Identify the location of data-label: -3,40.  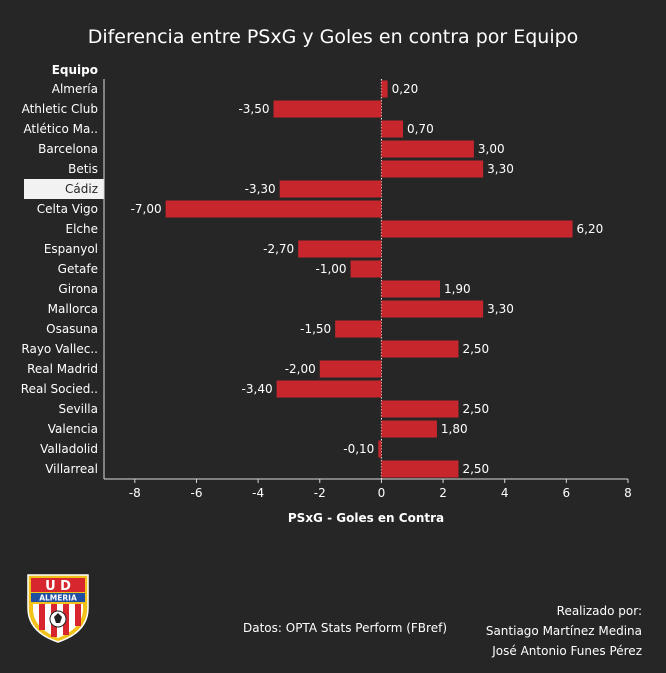
(257, 389).